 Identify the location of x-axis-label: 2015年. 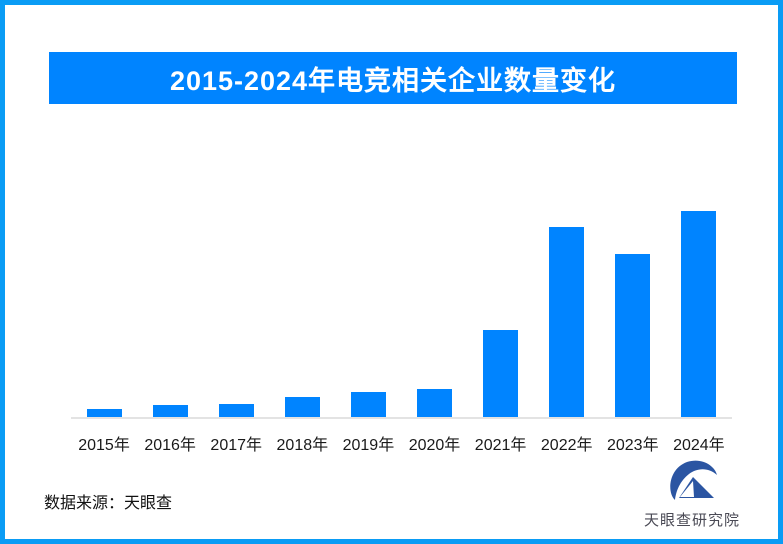
(104, 445).